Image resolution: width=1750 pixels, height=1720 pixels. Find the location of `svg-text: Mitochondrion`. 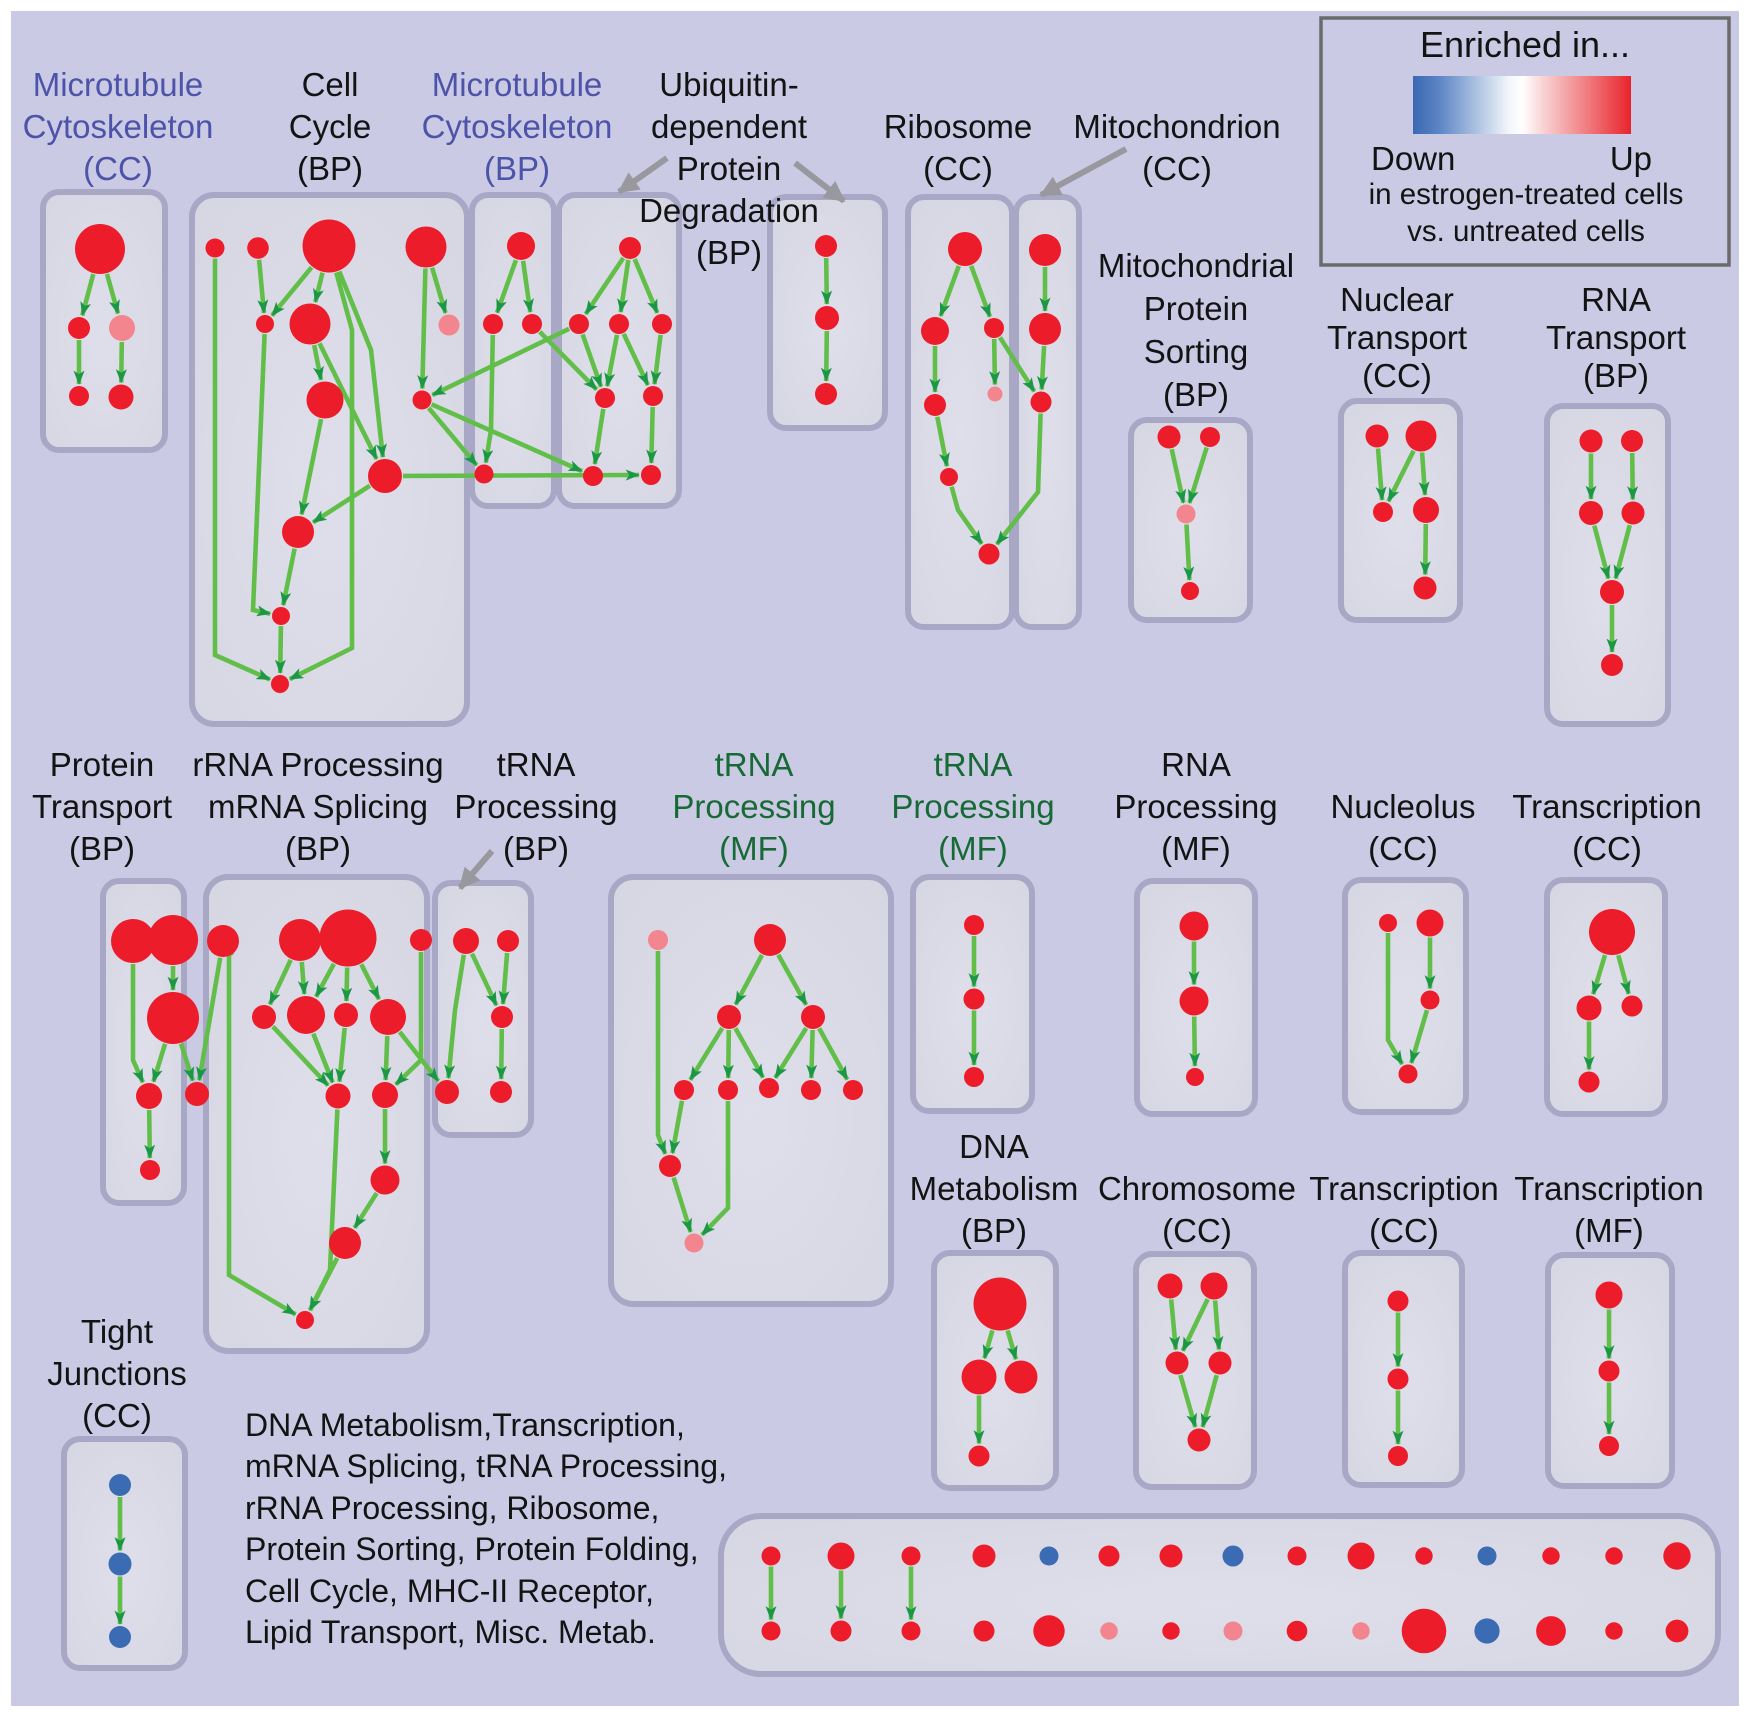

svg-text: Mitochondrion is located at coordinates (1176, 126).